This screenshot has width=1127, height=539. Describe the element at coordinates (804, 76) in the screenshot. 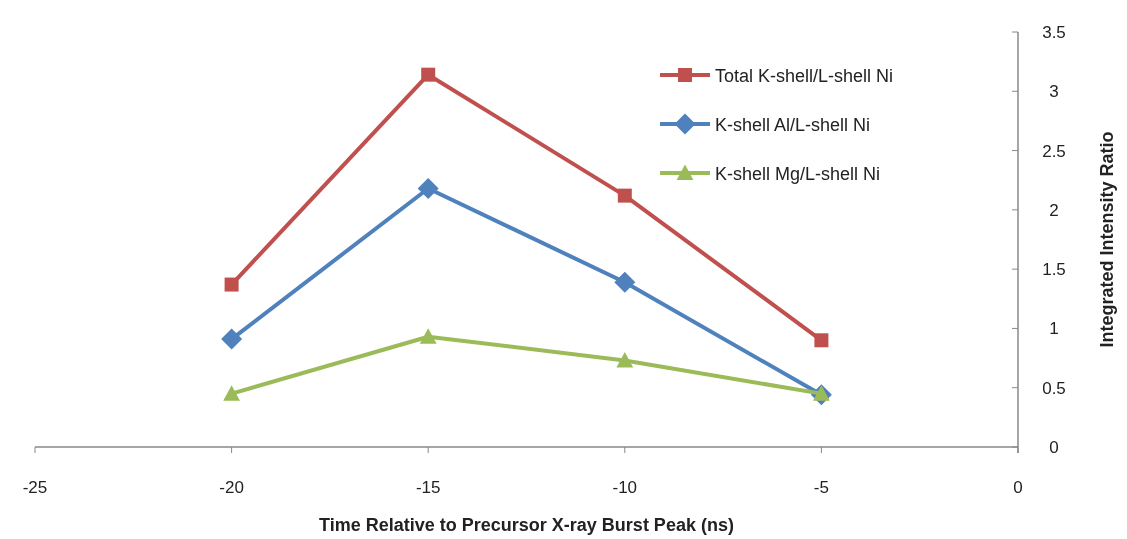

I see `legend-label: Total K-shell/L-shell Ni` at that location.